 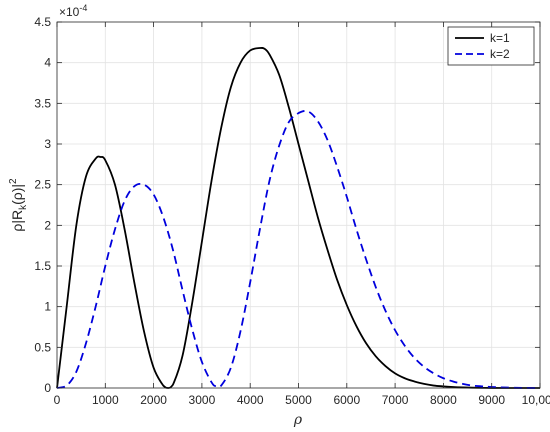 What do you see at coordinates (42, 266) in the screenshot?
I see `y-tick-label: 1.5` at bounding box center [42, 266].